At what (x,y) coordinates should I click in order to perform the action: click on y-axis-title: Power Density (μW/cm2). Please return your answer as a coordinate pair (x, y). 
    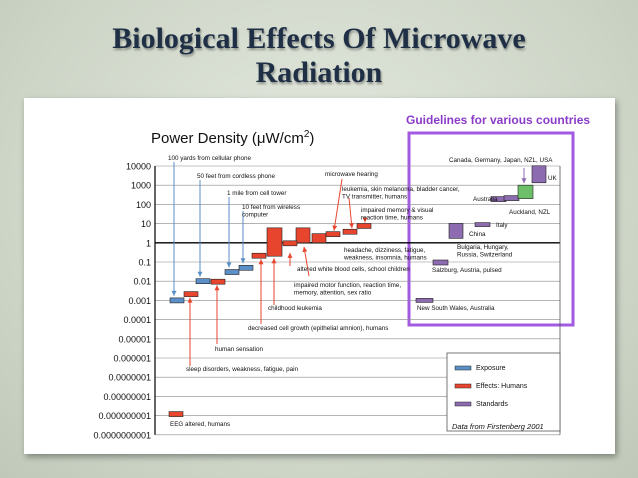
    Looking at the image, I should click on (232, 138).